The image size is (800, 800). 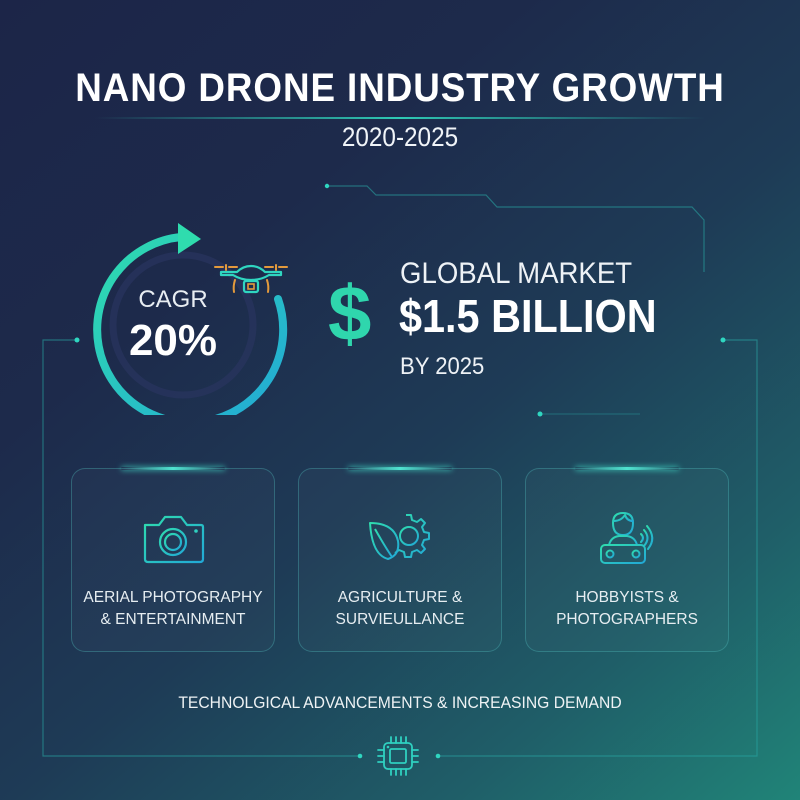 I want to click on cagr-ring, so click(x=190, y=319).